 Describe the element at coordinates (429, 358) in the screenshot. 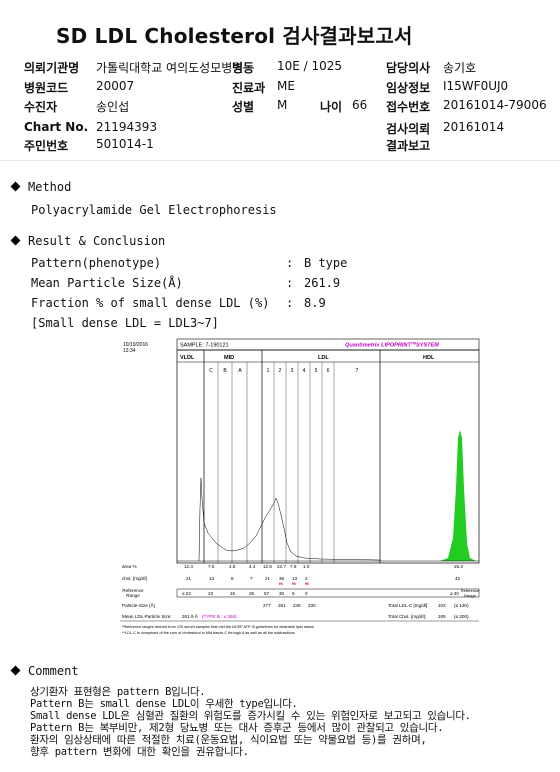

I see `group-hdl: HDL` at that location.